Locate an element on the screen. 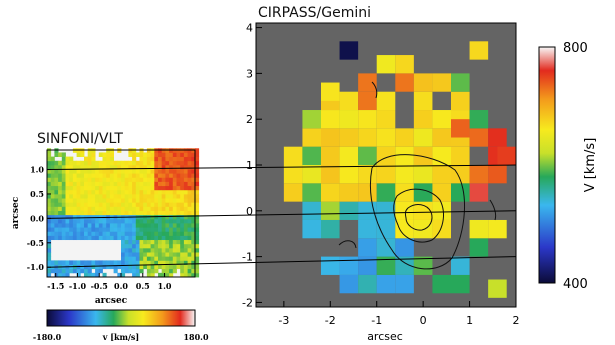 This screenshot has height=345, width=615. contour-mid is located at coordinates (418, 215).